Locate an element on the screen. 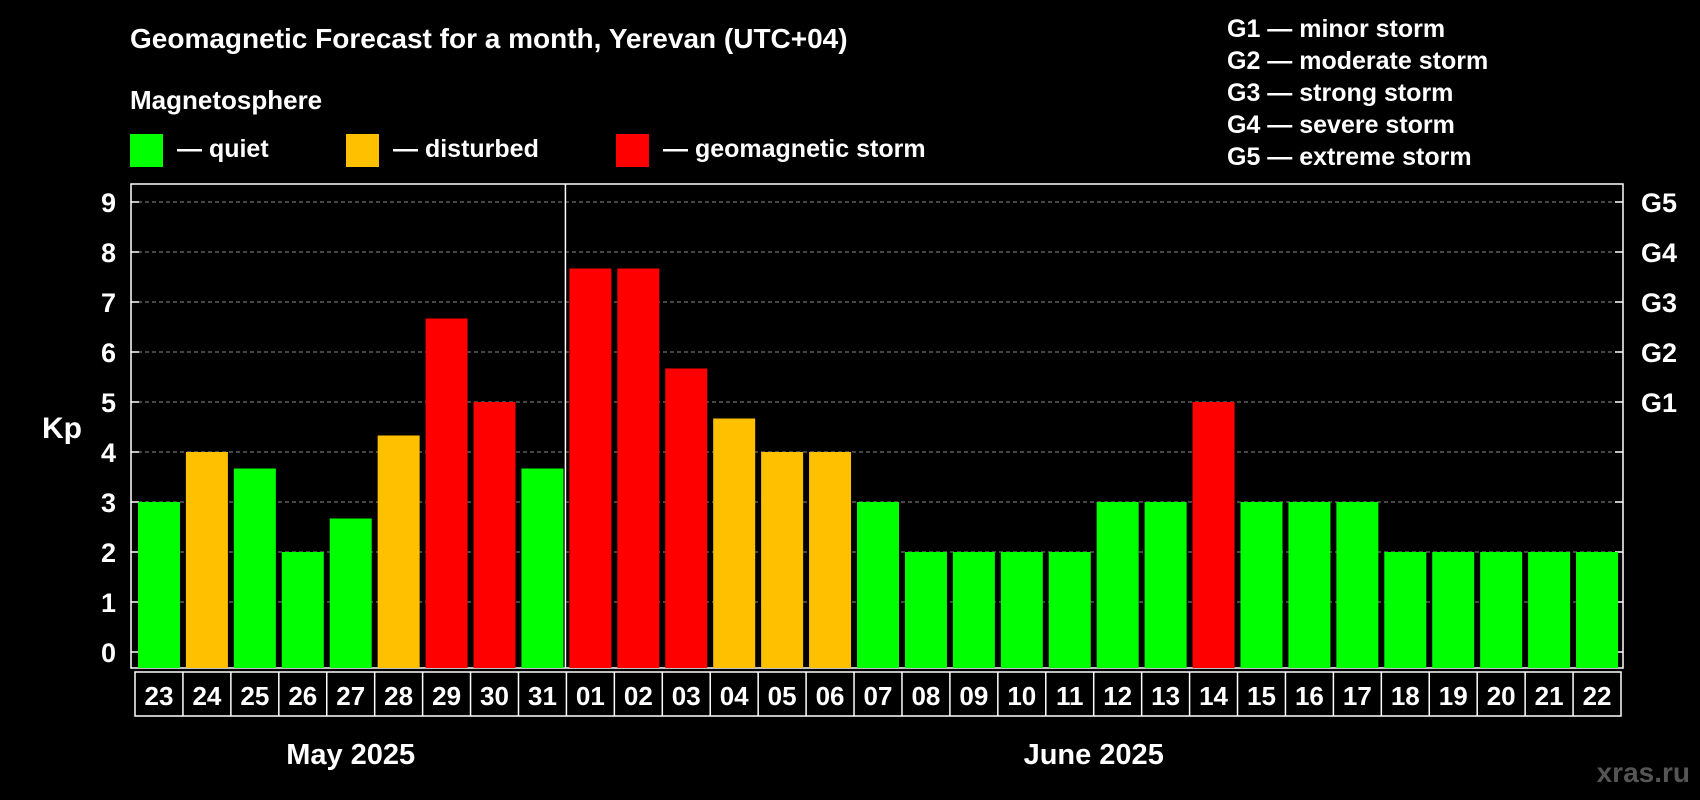  y-tick-label: 8 is located at coordinates (108, 253).